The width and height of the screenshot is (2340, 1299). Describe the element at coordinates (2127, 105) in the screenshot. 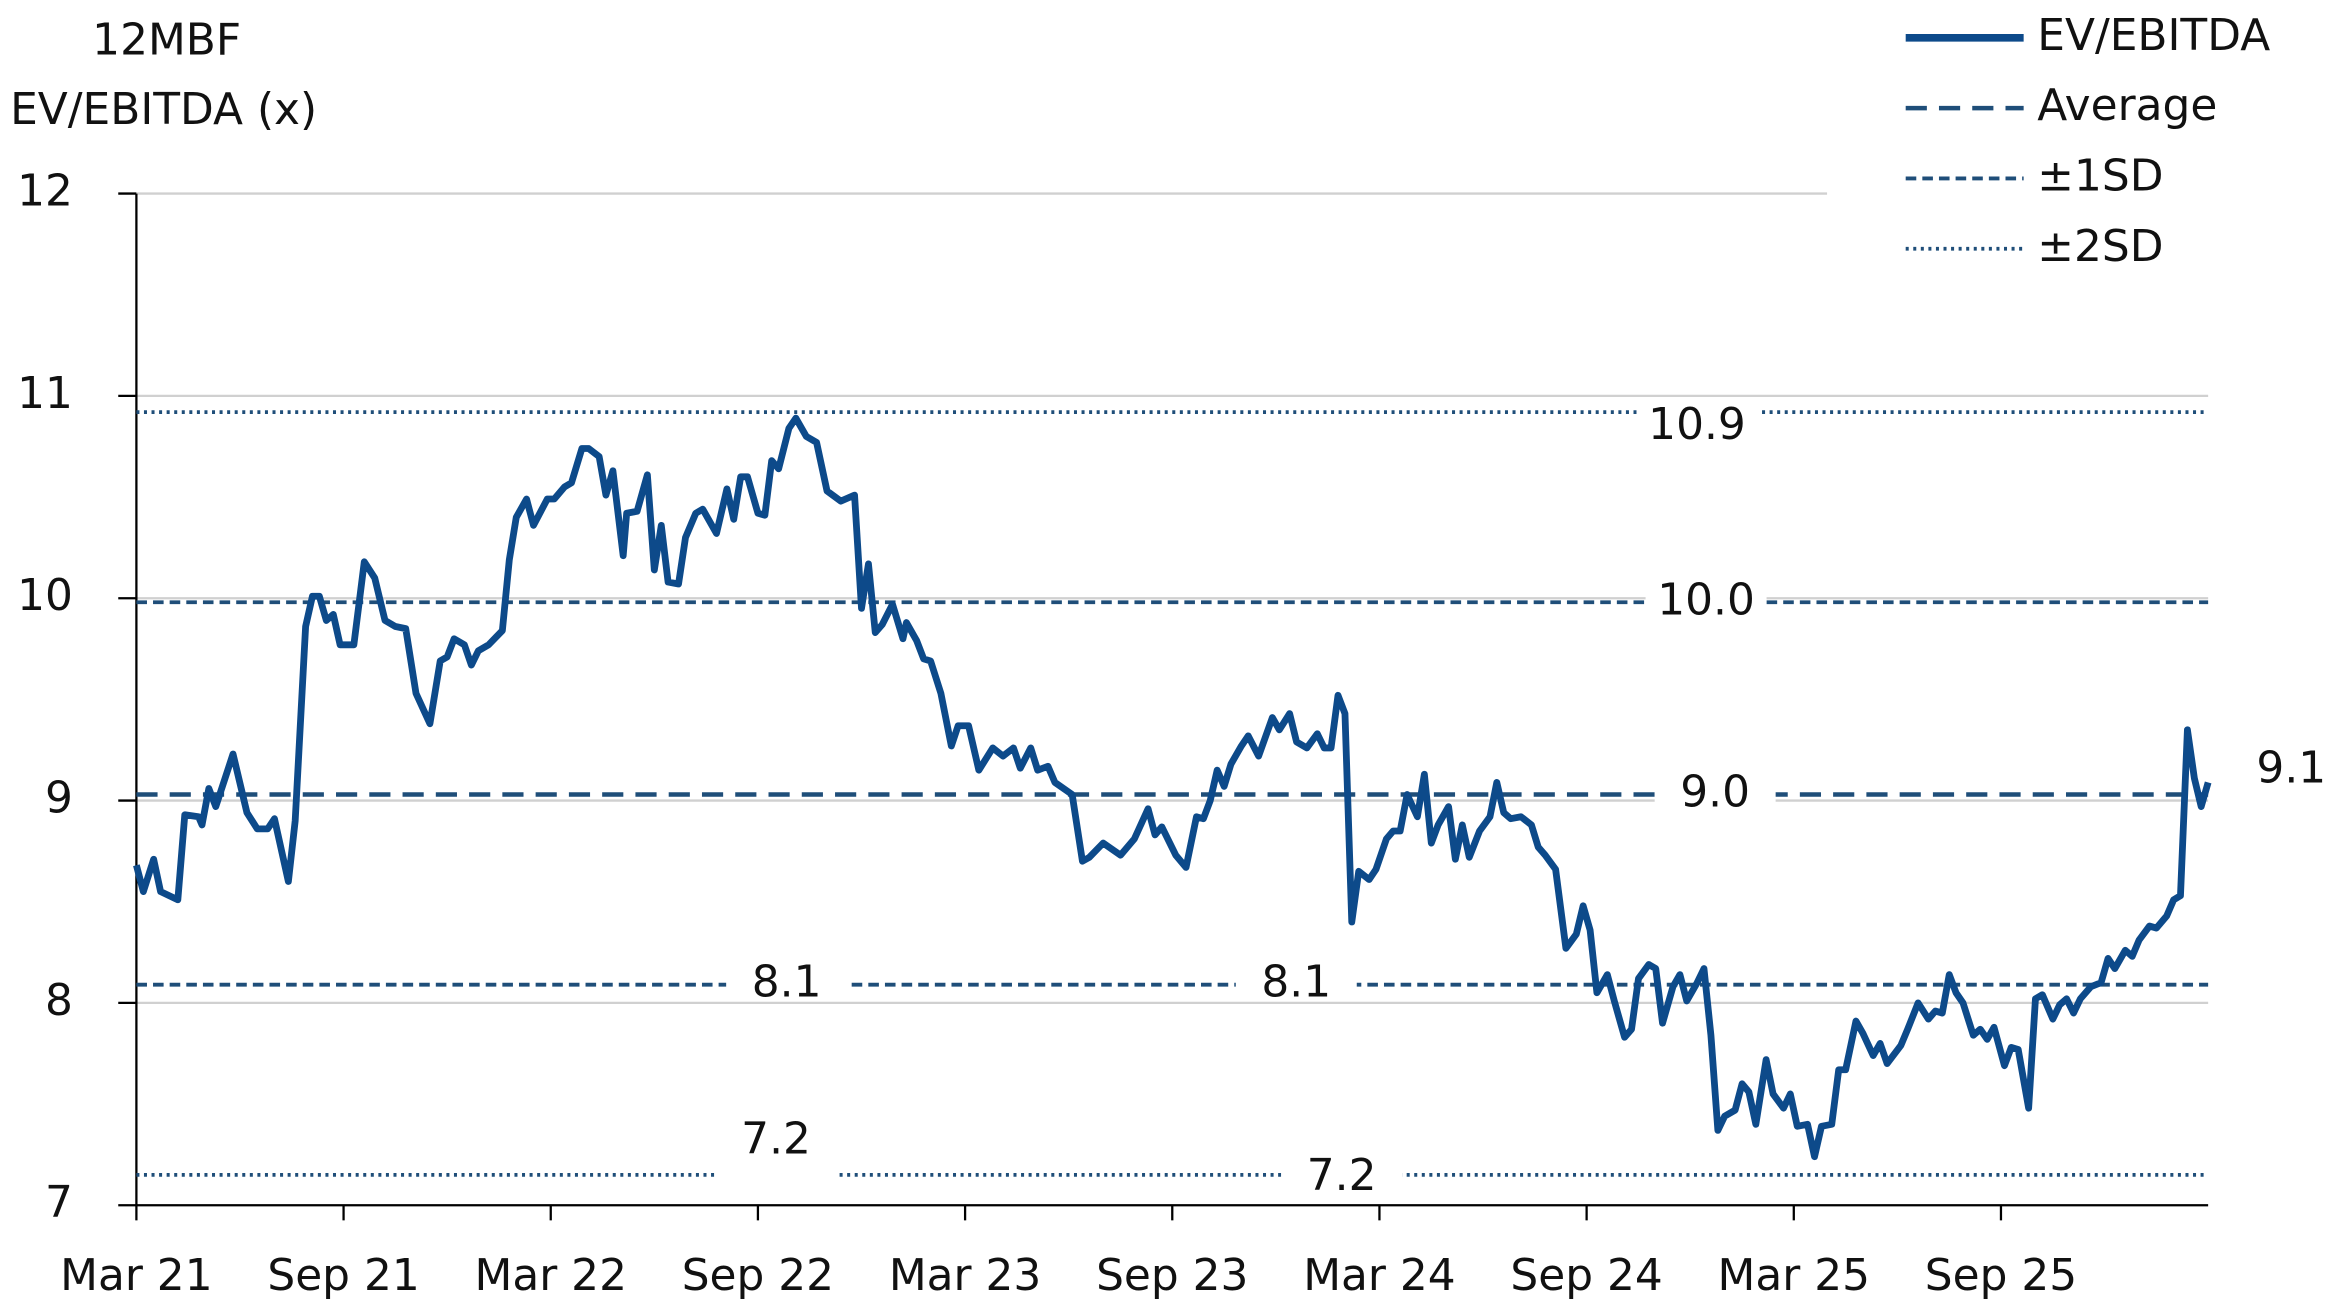

I see `legend-label: Average` at that location.